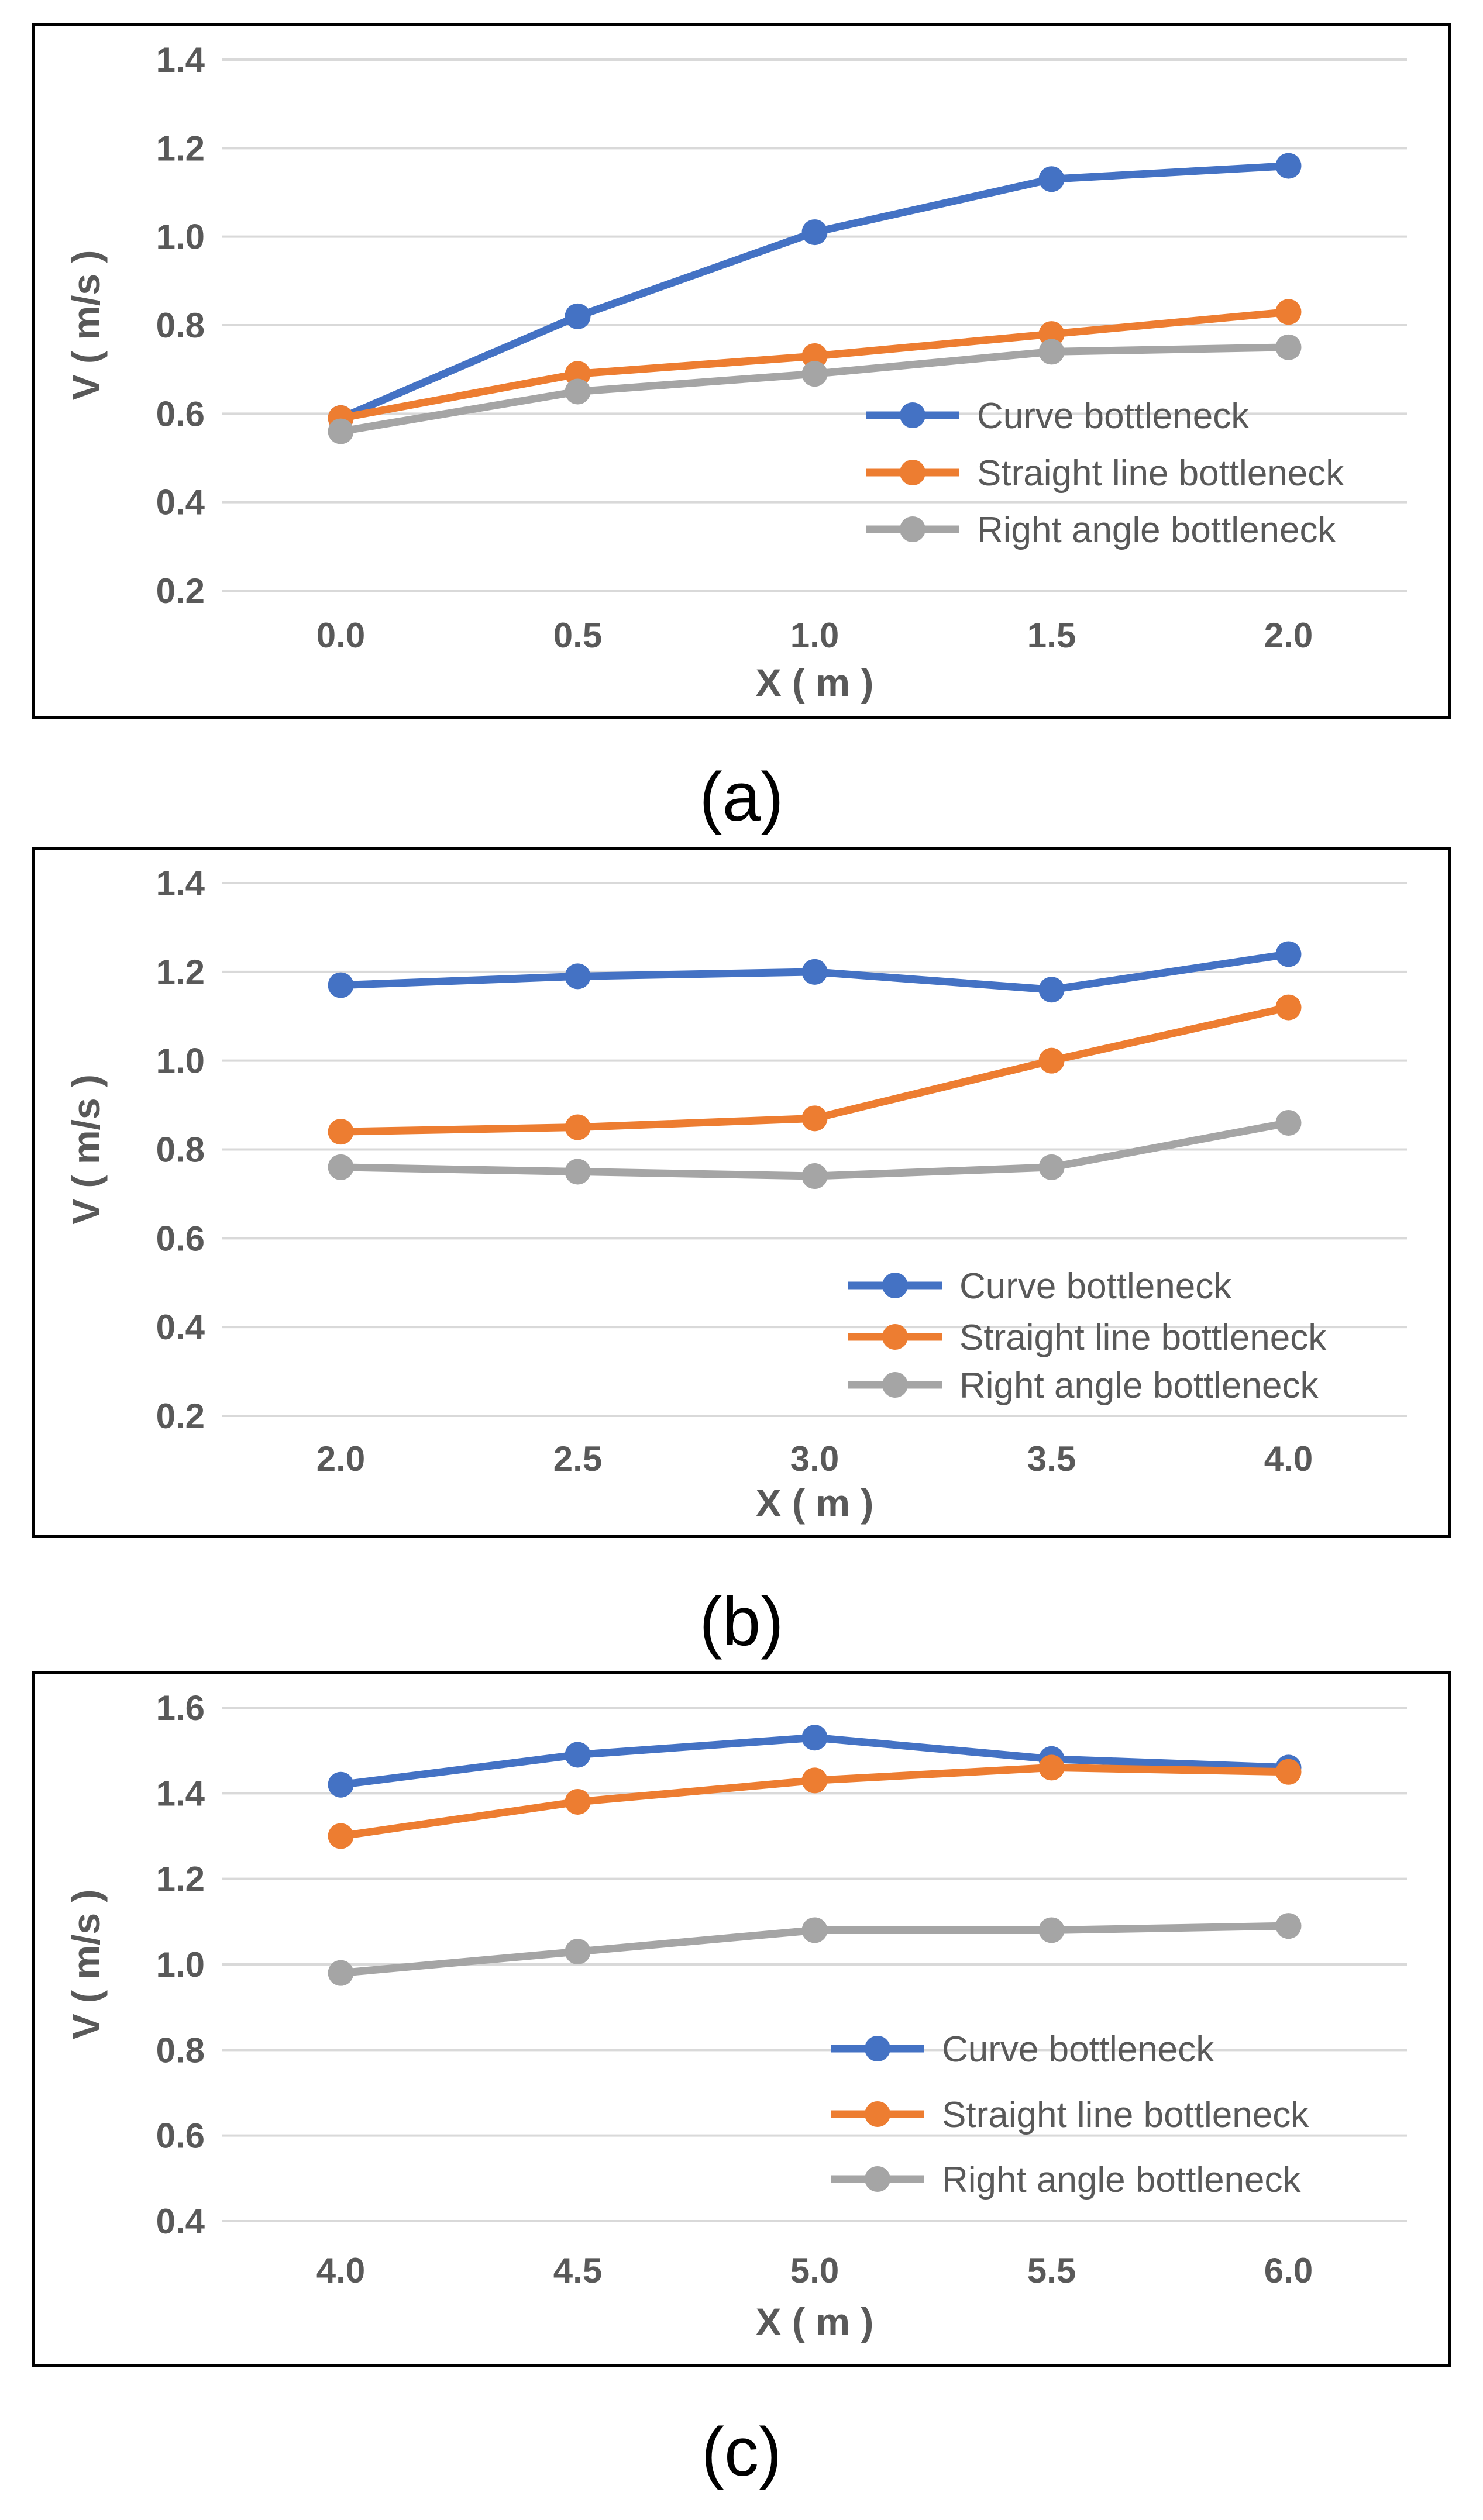 This screenshot has width=1483, height=2520. I want to click on x-tick-label: 0.5, so click(577, 636).